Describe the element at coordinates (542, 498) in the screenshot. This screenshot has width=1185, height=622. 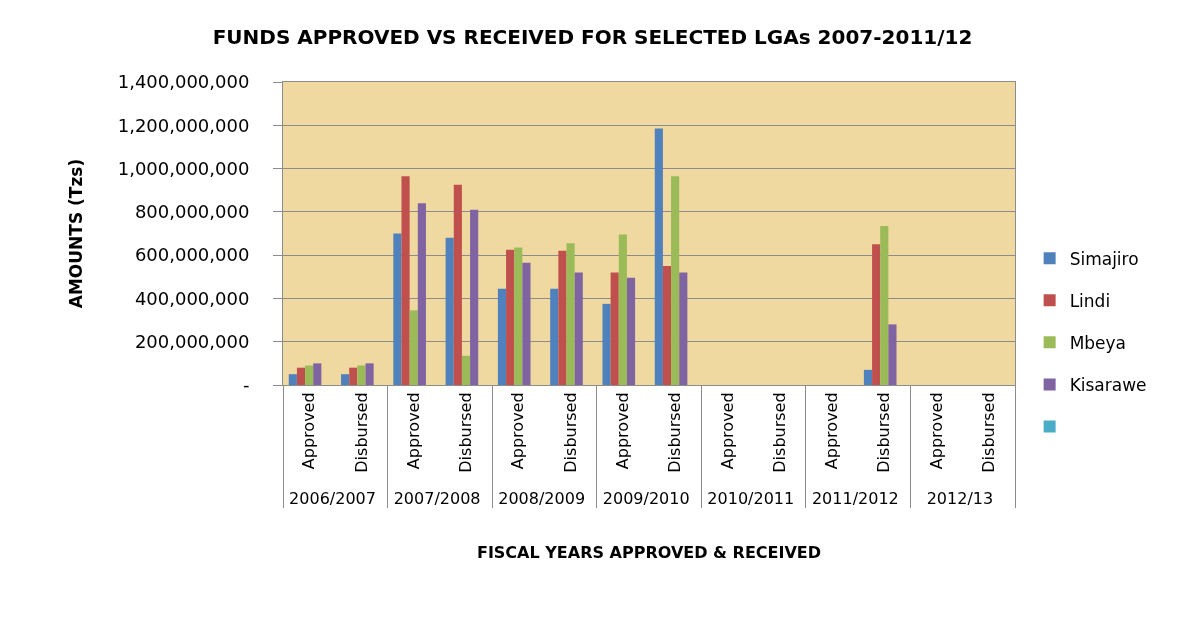
I see `text: 2008/2009` at that location.